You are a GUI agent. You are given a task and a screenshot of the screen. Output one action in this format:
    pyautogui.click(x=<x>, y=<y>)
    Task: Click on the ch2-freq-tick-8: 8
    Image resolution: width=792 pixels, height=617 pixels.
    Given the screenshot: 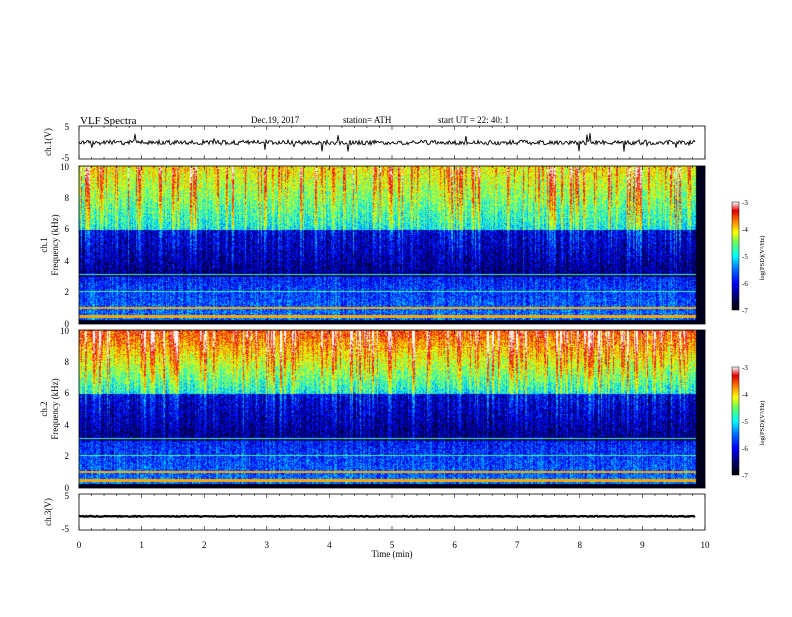 What is the action you would take?
    pyautogui.click(x=67, y=362)
    